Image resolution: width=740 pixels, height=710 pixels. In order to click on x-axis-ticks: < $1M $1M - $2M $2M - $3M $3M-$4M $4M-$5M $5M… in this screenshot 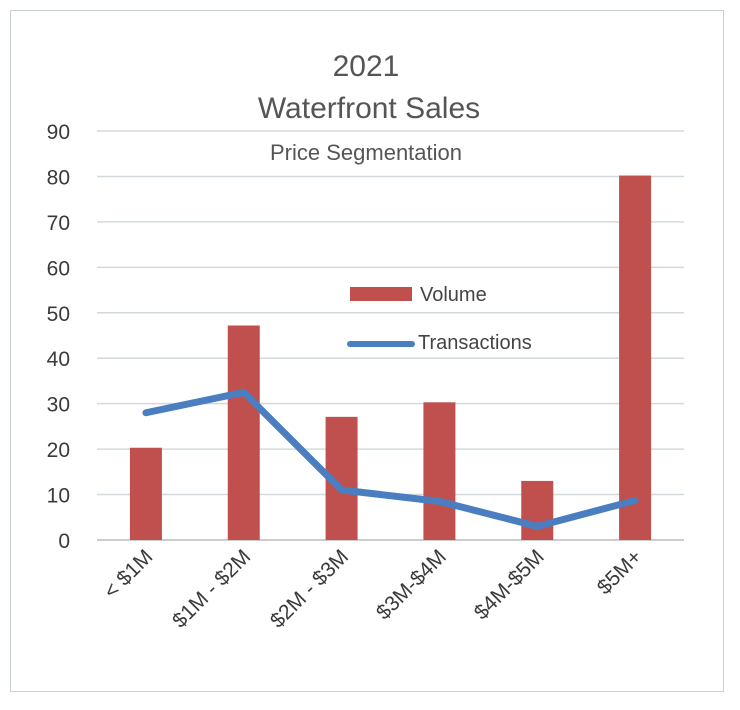, I will do `click(373, 588)`.